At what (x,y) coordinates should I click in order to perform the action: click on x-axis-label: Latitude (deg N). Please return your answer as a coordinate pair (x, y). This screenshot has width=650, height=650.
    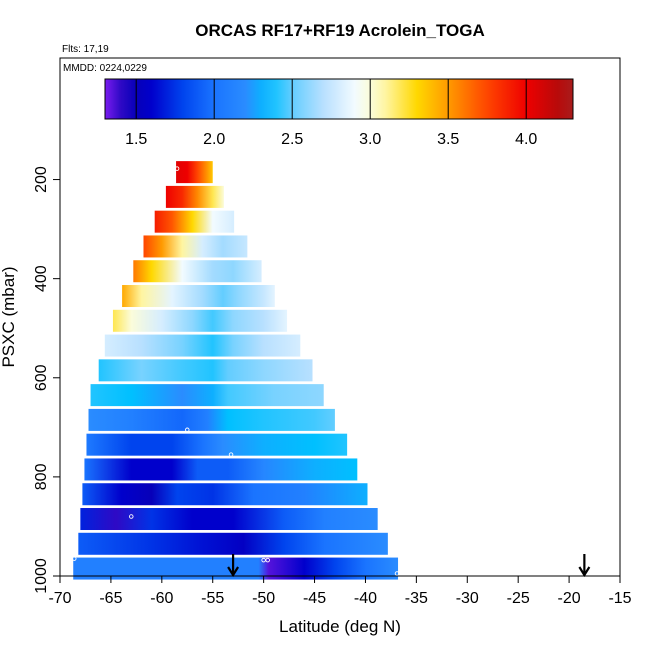
    Looking at the image, I should click on (340, 626).